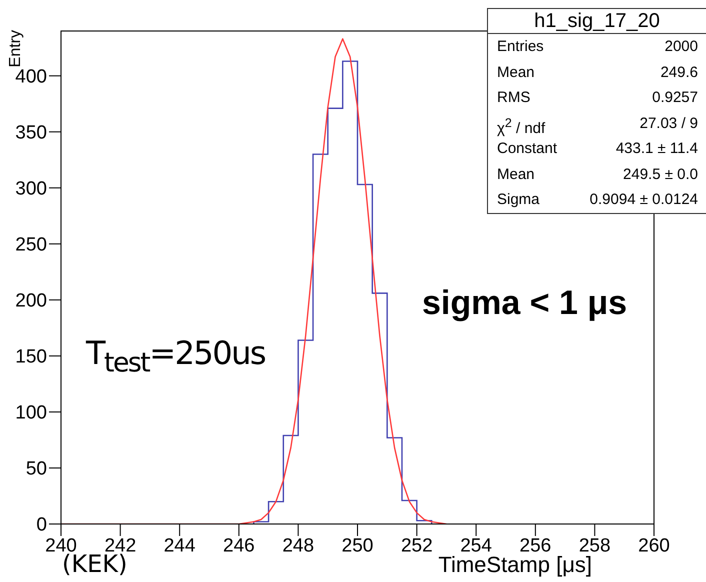 The image size is (706, 582). What do you see at coordinates (31, 301) in the screenshot?
I see `y-tick-label: 200` at bounding box center [31, 301].